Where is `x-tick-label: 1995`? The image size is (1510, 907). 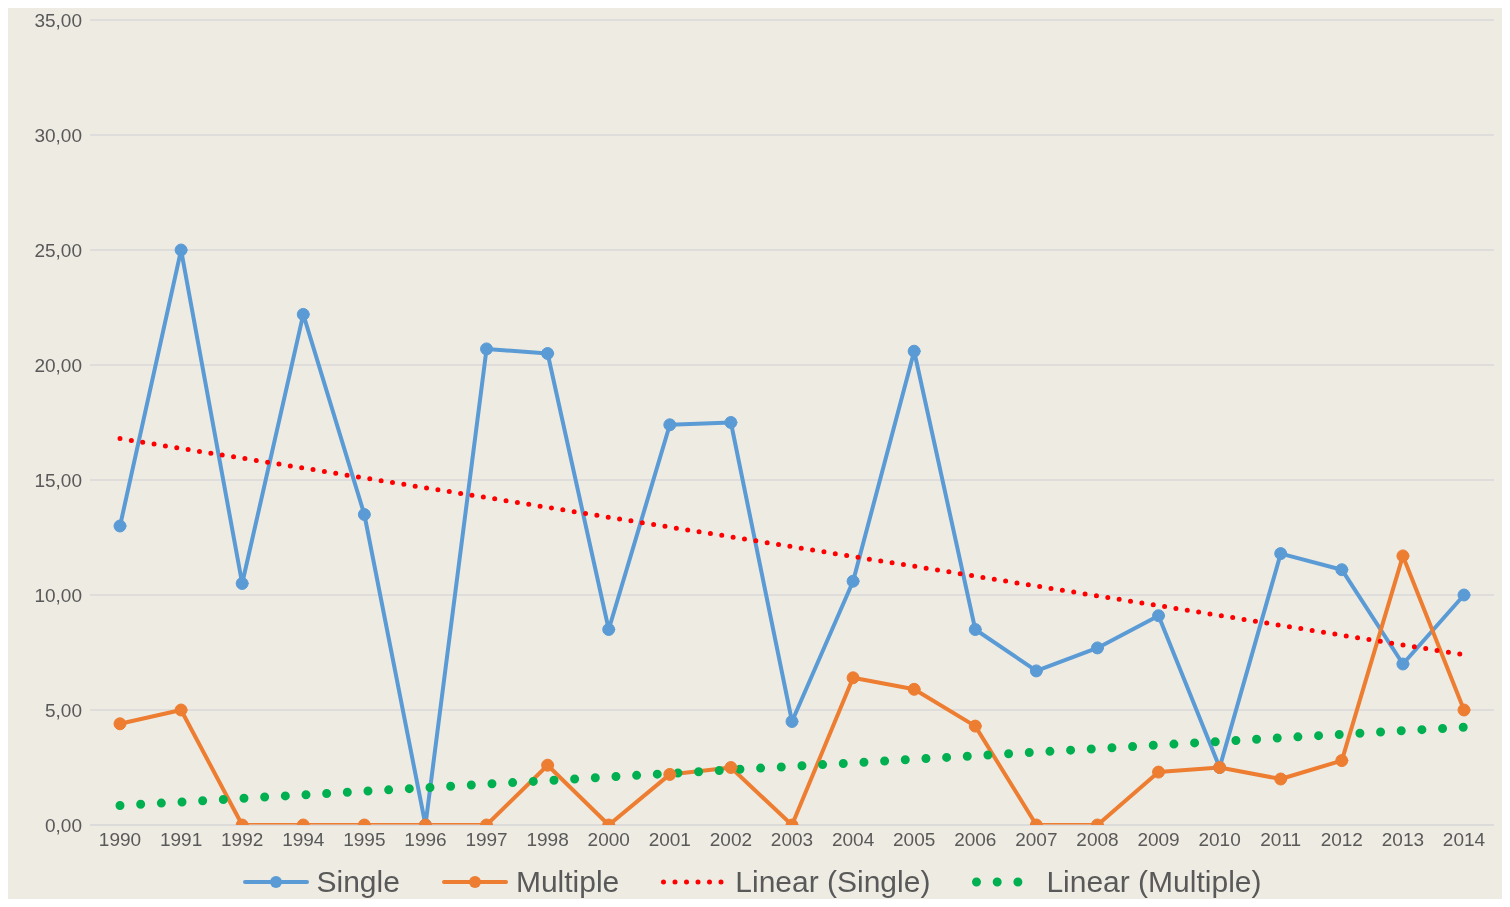
x-tick-label: 1995 is located at coordinates (364, 840).